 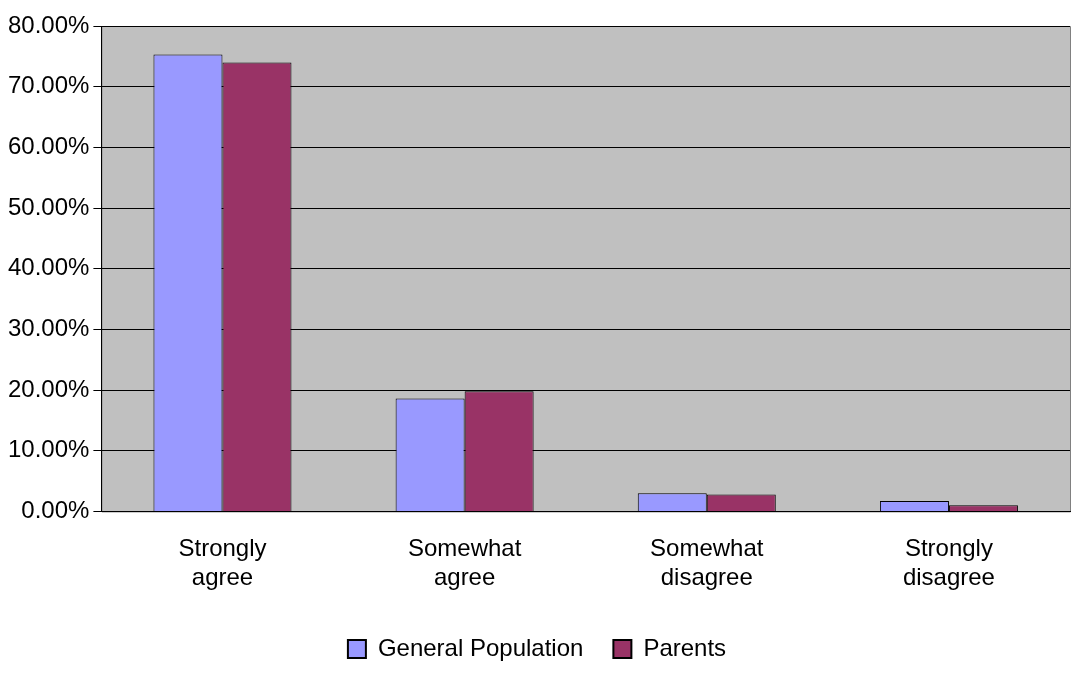 What do you see at coordinates (48, 24) in the screenshot?
I see `y-tick-label: 80.00%` at bounding box center [48, 24].